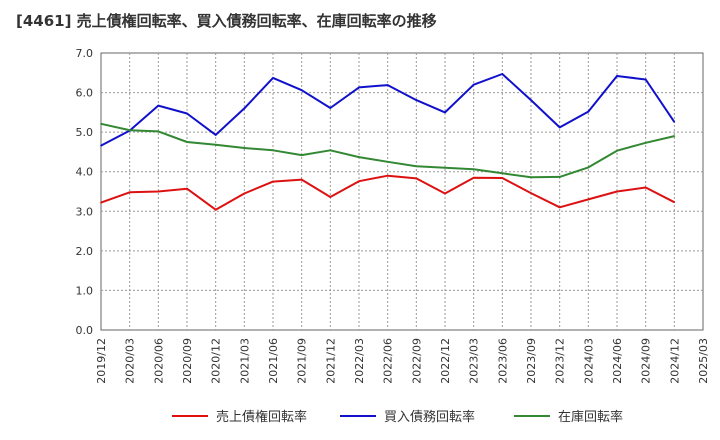  I want to click on x-tick-label: 2020/12, so click(216, 361).